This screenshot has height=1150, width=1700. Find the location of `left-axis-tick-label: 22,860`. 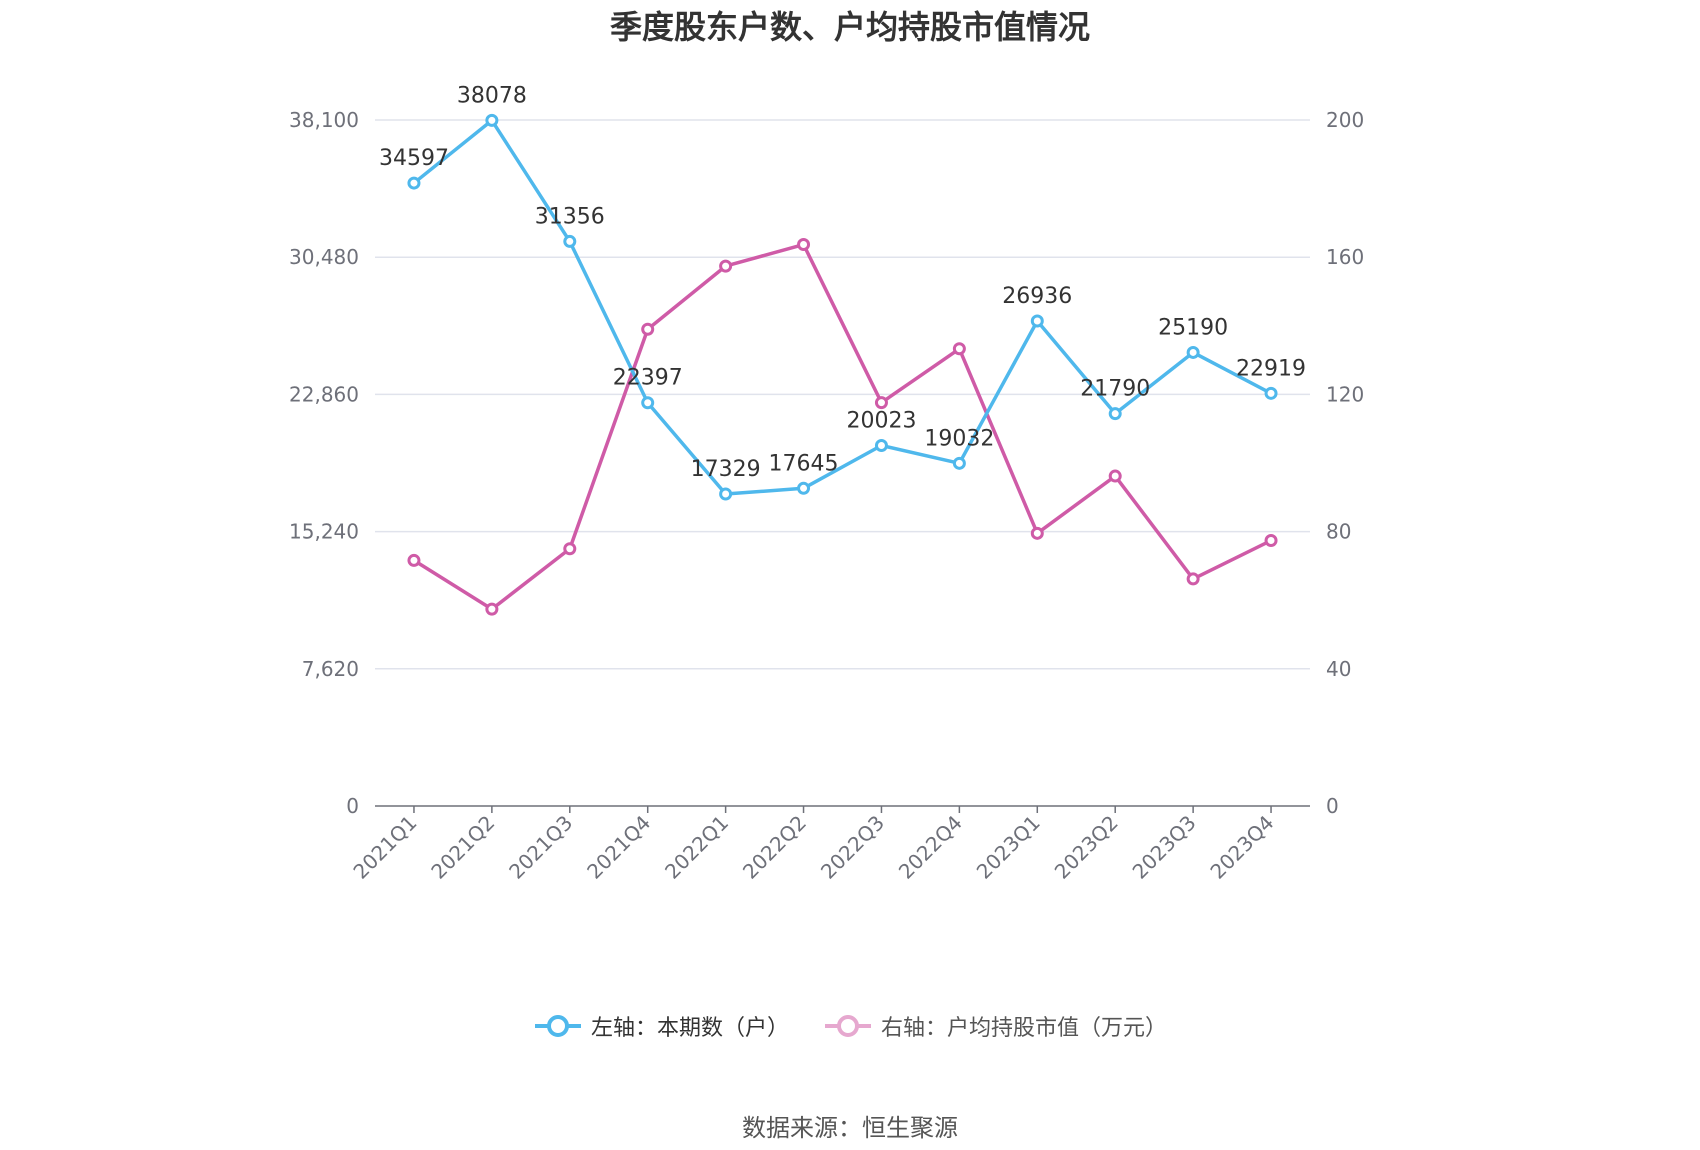

left-axis-tick-label: 22,860 is located at coordinates (324, 394).